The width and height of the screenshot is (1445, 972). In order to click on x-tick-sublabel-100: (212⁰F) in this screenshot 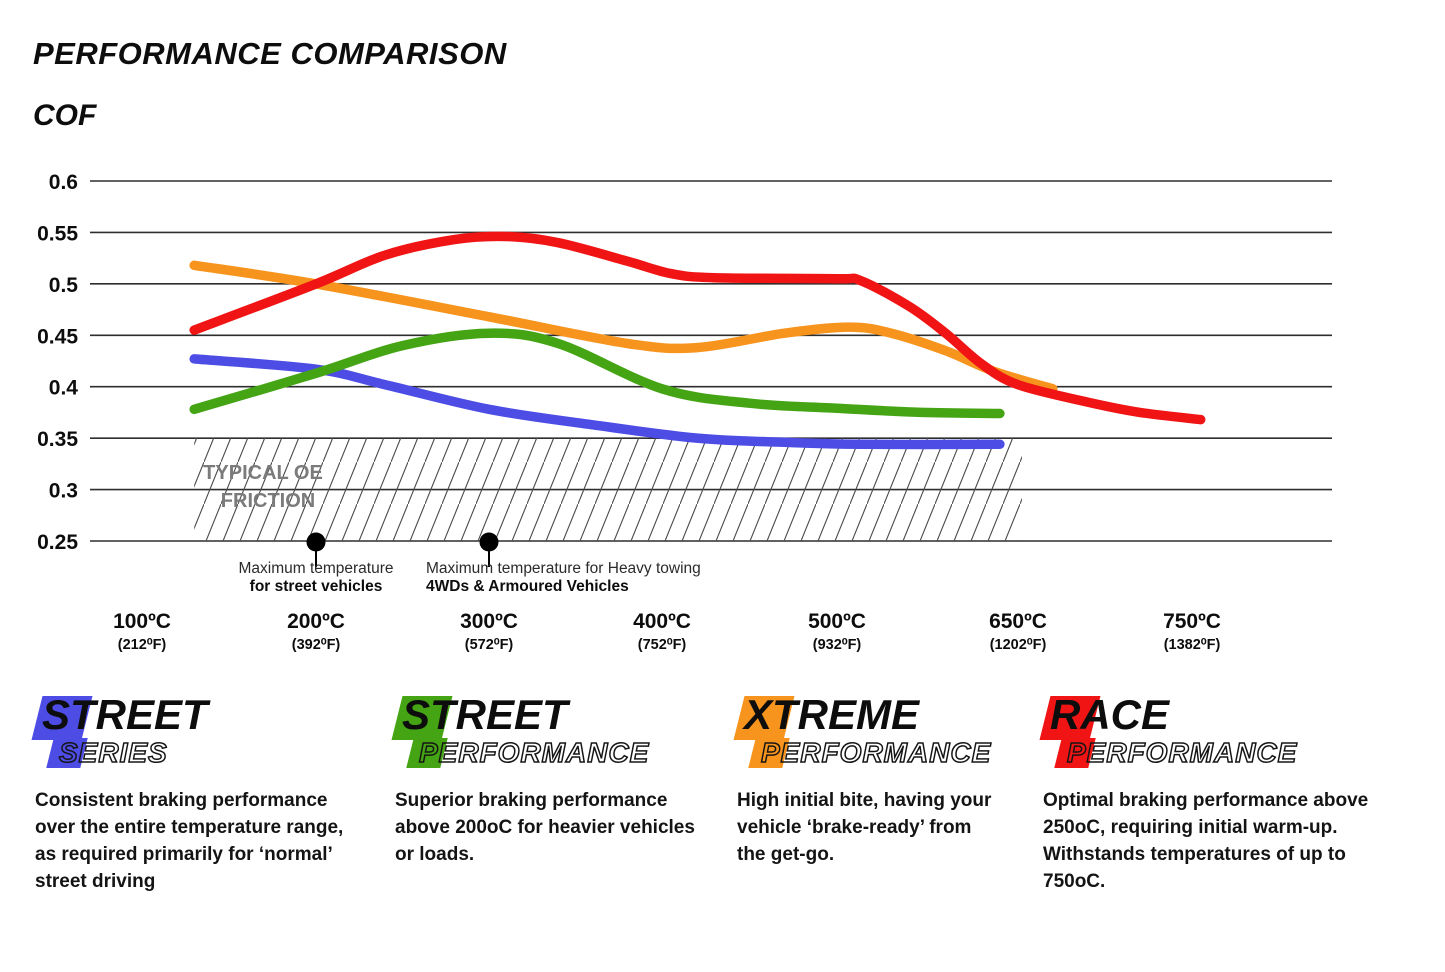, I will do `click(142, 645)`.